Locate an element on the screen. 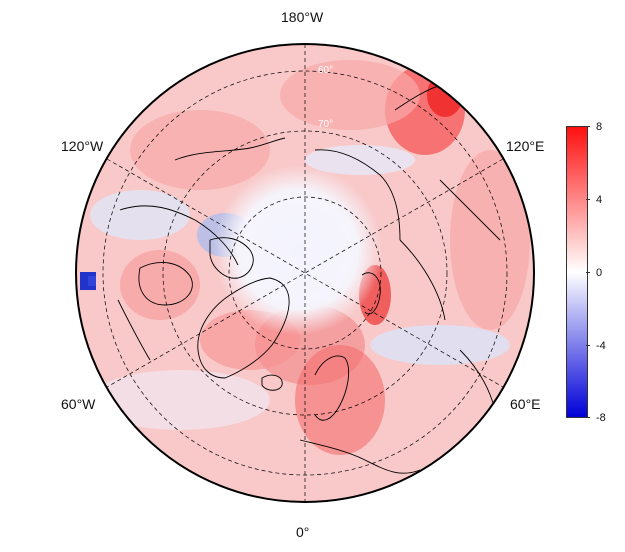 The image size is (625, 552). scandinavia-coast is located at coordinates (332, 388).